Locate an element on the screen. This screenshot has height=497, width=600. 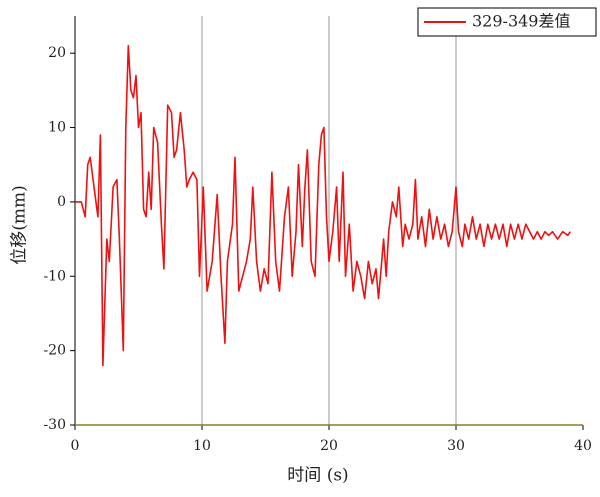
y-axis-label: 位移(mm) is located at coordinates (20, 225).